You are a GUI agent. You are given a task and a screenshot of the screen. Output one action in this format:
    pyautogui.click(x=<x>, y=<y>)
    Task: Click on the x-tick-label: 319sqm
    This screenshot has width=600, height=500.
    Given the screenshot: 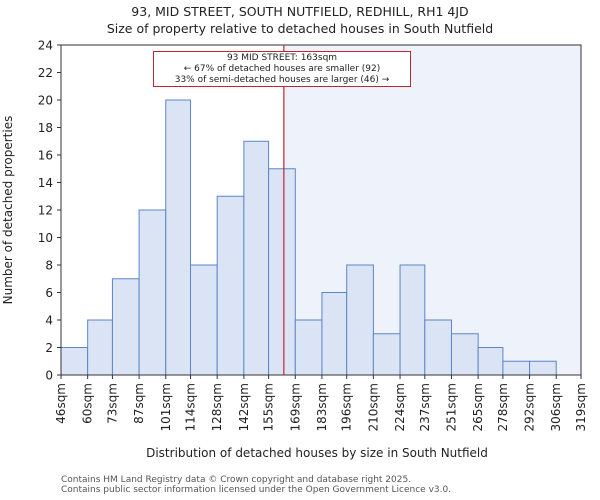 What is the action you would take?
    pyautogui.click(x=581, y=407)
    